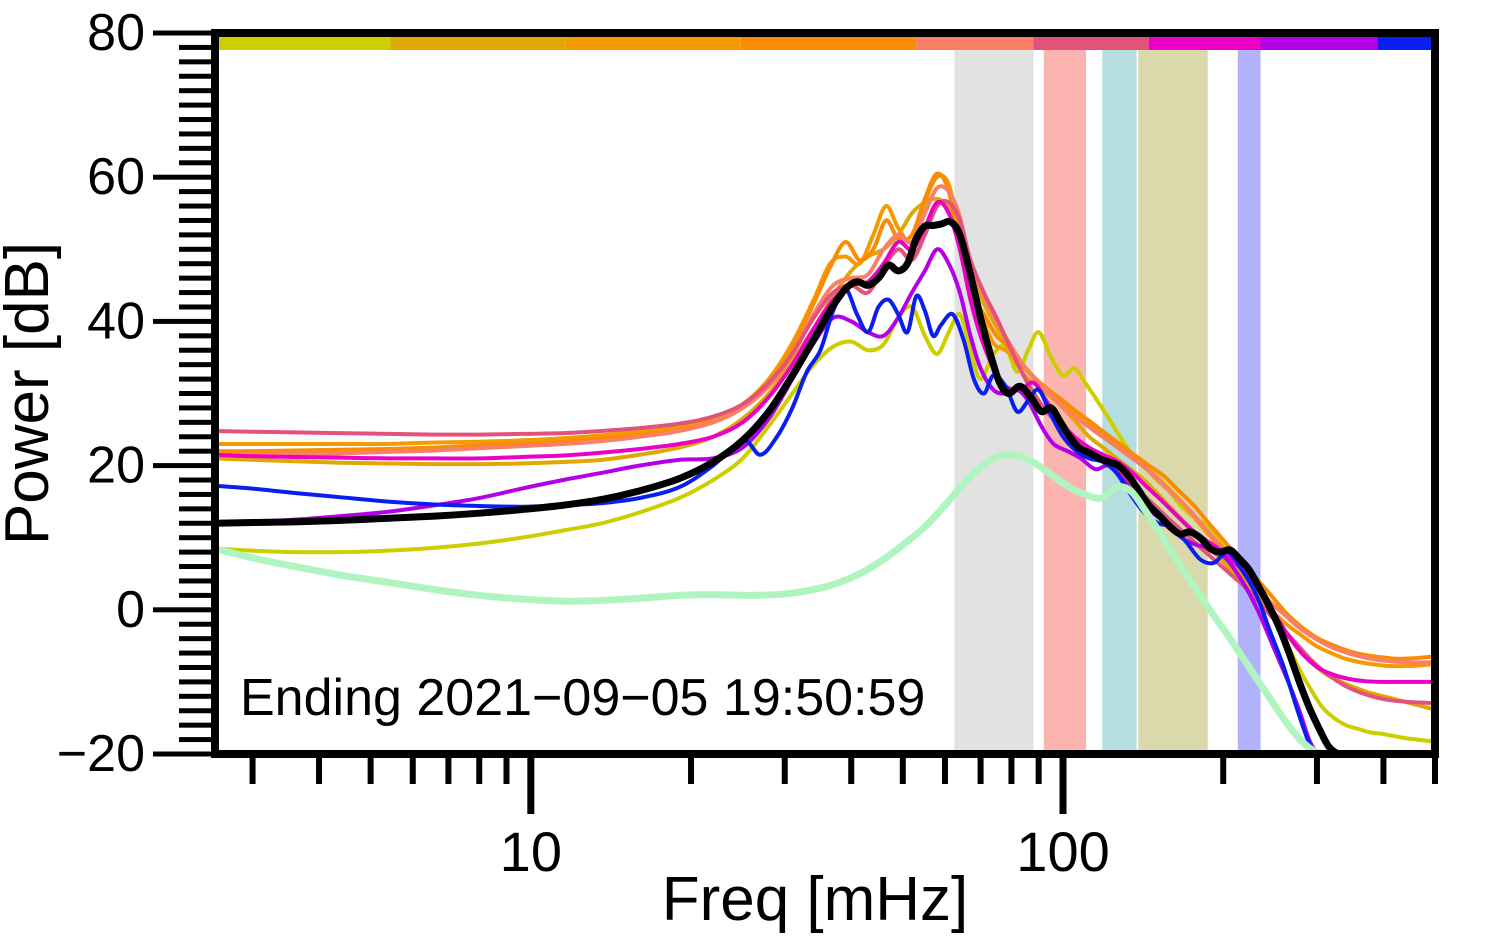 The width and height of the screenshot is (1494, 952). Describe the element at coordinates (825, 33) in the screenshot. I see `frame-top` at that location.